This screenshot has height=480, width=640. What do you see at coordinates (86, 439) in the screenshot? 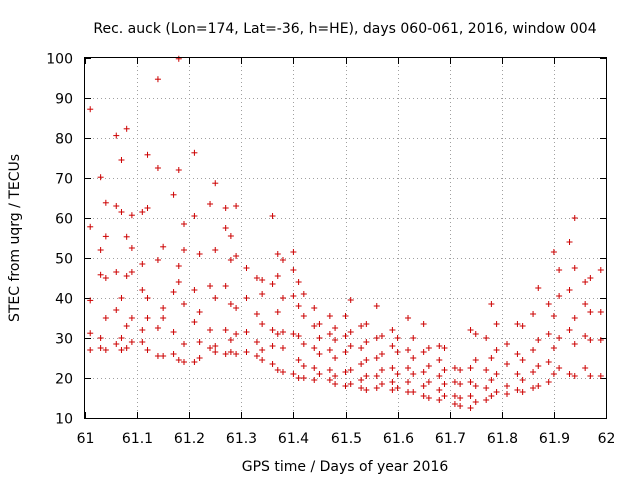
I see `x-tick-label: 61` at bounding box center [86, 439].